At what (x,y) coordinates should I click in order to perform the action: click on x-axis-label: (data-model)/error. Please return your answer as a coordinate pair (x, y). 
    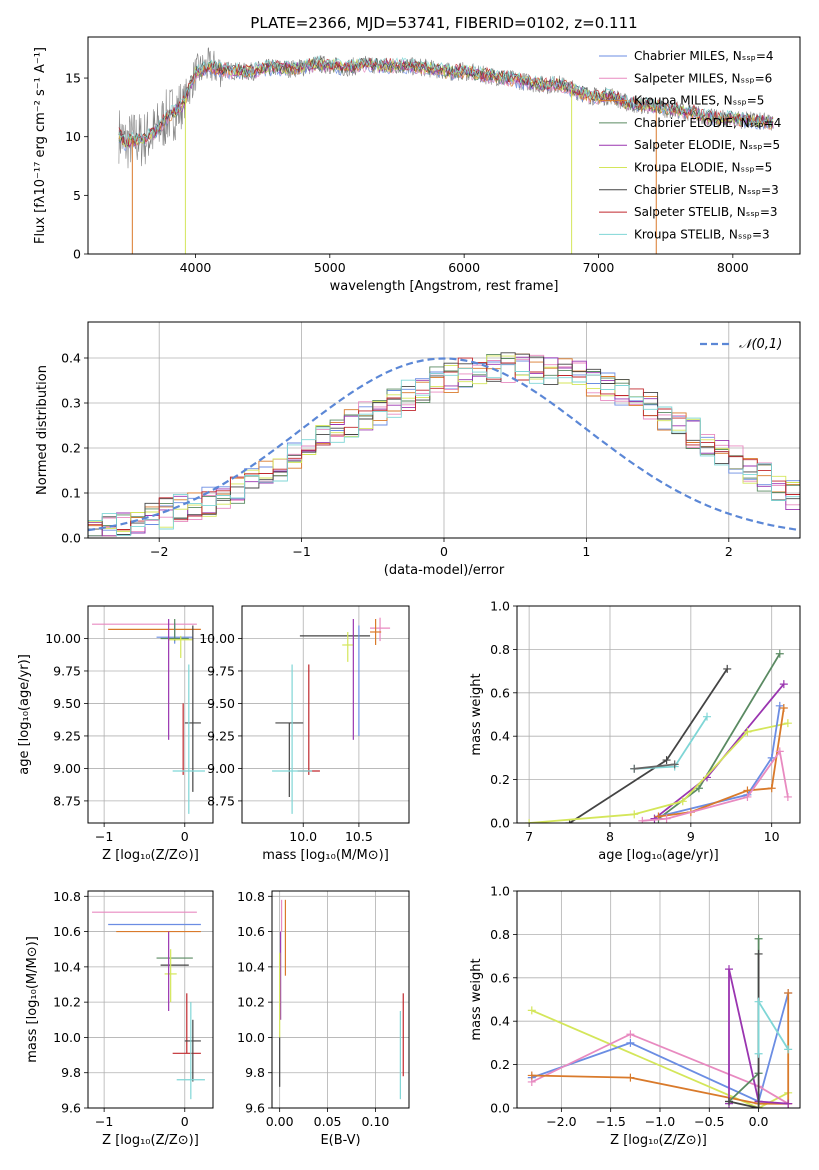
    Looking at the image, I should click on (444, 570).